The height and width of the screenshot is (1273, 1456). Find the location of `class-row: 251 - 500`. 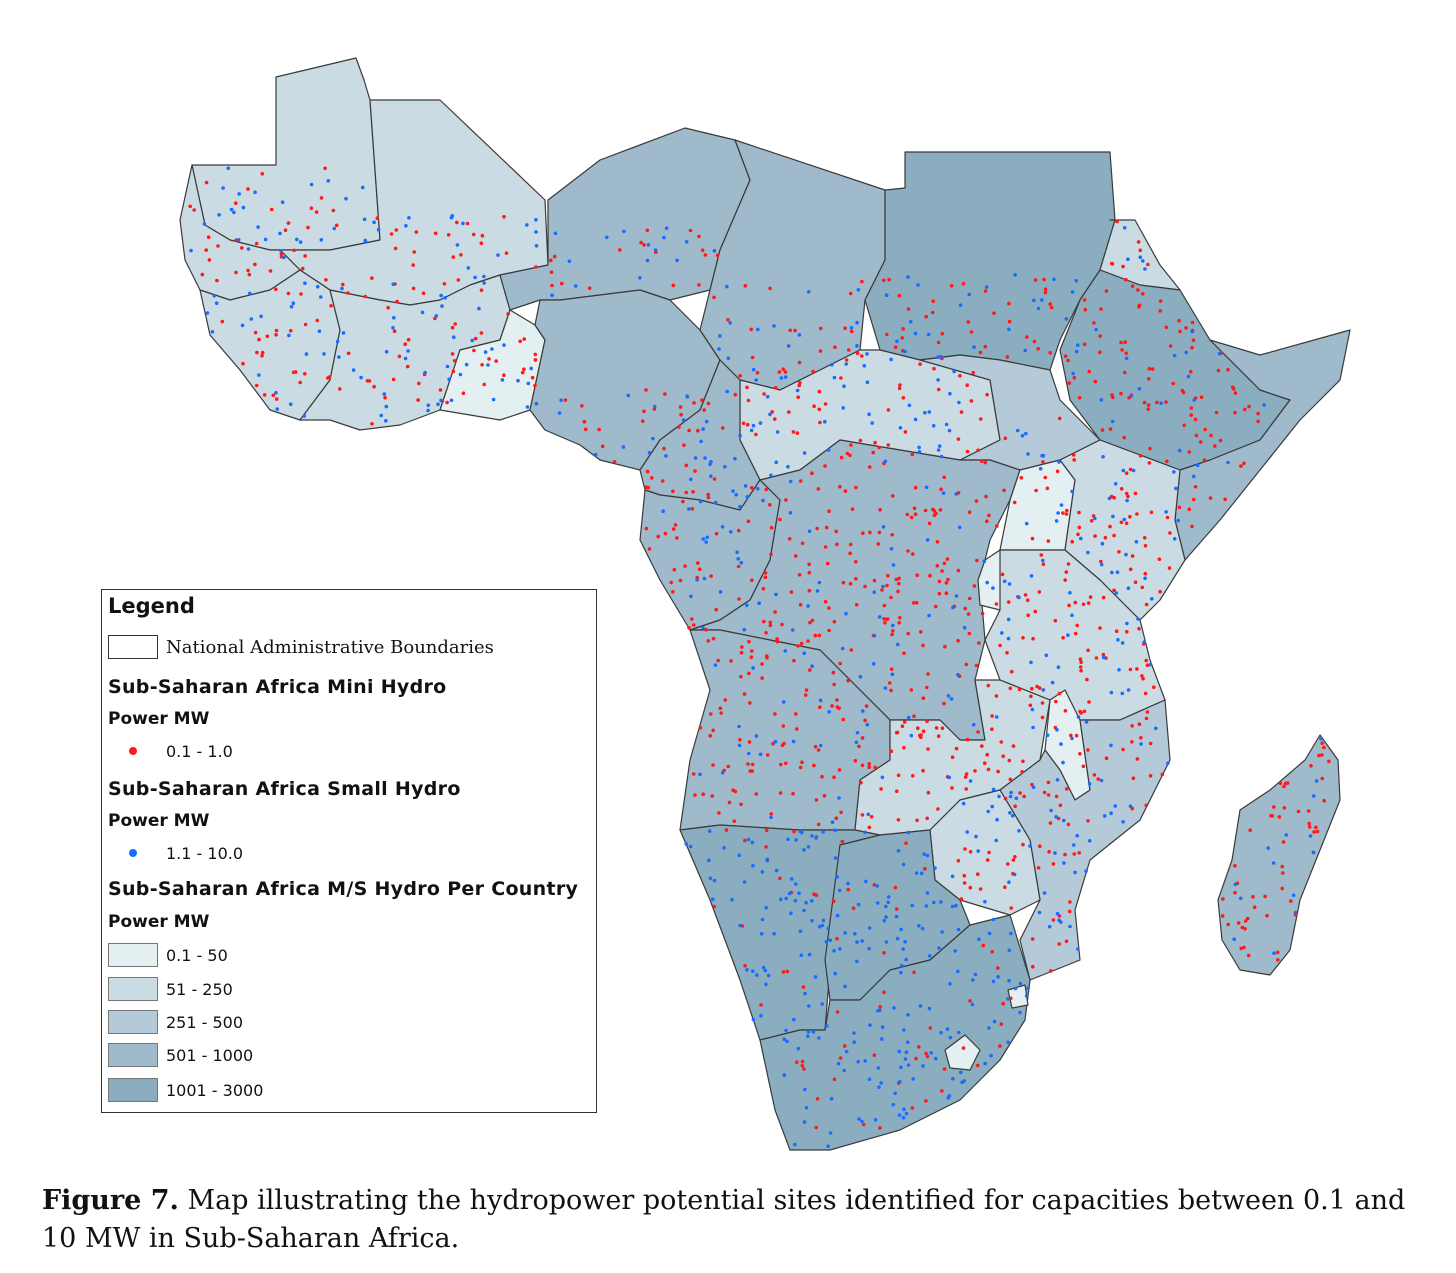

class-row: 251 - 500 is located at coordinates (175, 1022).